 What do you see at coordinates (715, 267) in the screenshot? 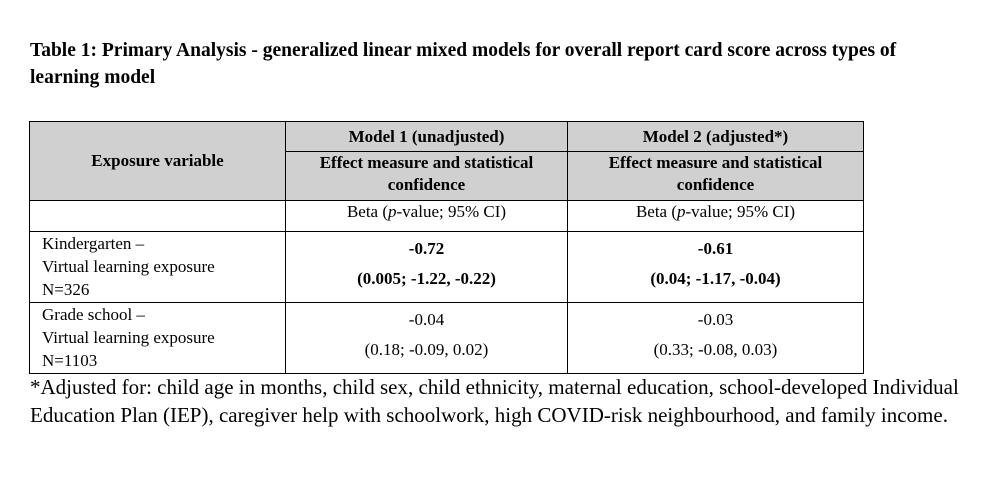
I see `model-2-value-cell: -0.61 (0.04; -1.17, -0.04)` at bounding box center [715, 267].